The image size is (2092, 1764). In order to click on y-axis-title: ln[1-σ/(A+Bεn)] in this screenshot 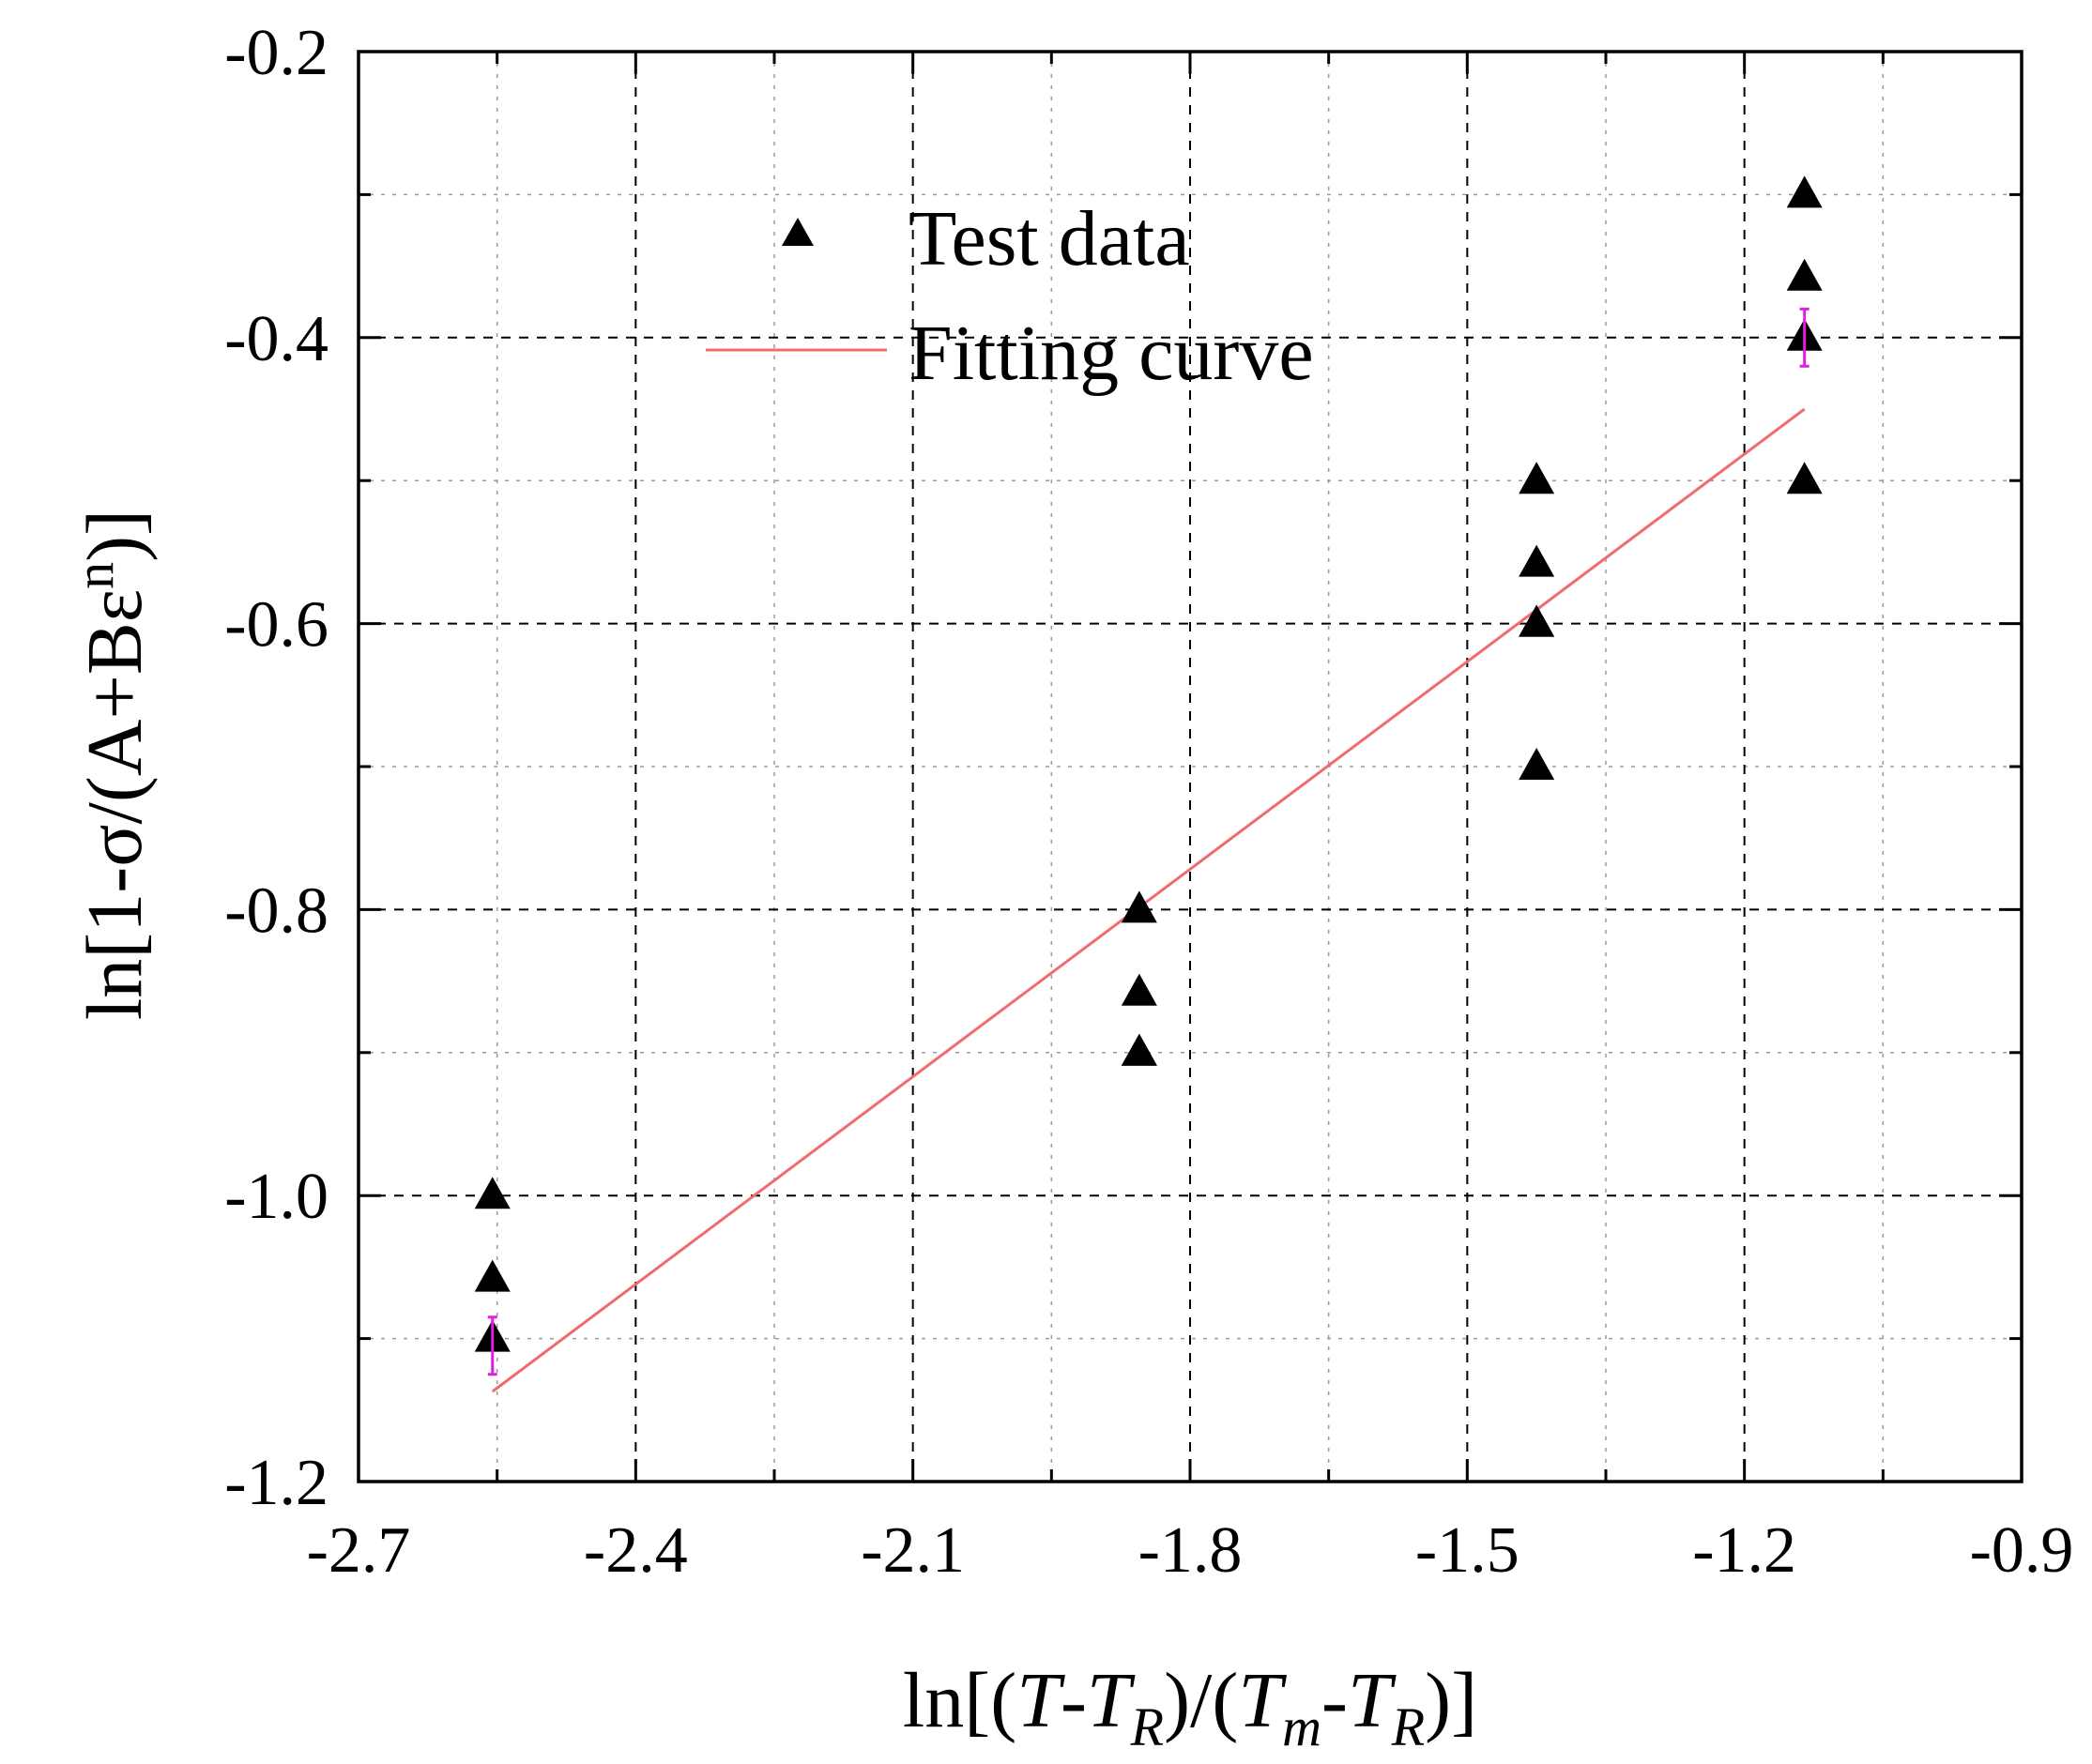, I will do `click(111, 764)`.